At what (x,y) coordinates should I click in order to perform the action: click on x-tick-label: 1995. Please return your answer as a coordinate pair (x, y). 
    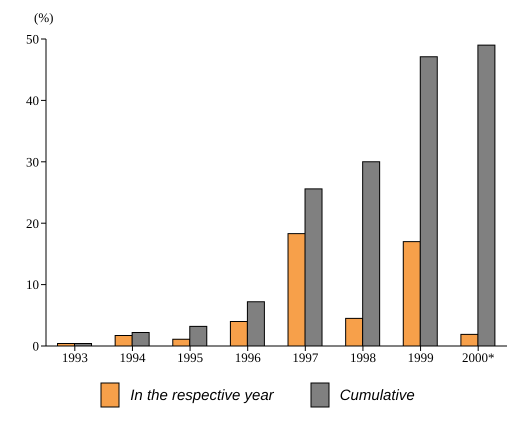
    Looking at the image, I should click on (190, 358).